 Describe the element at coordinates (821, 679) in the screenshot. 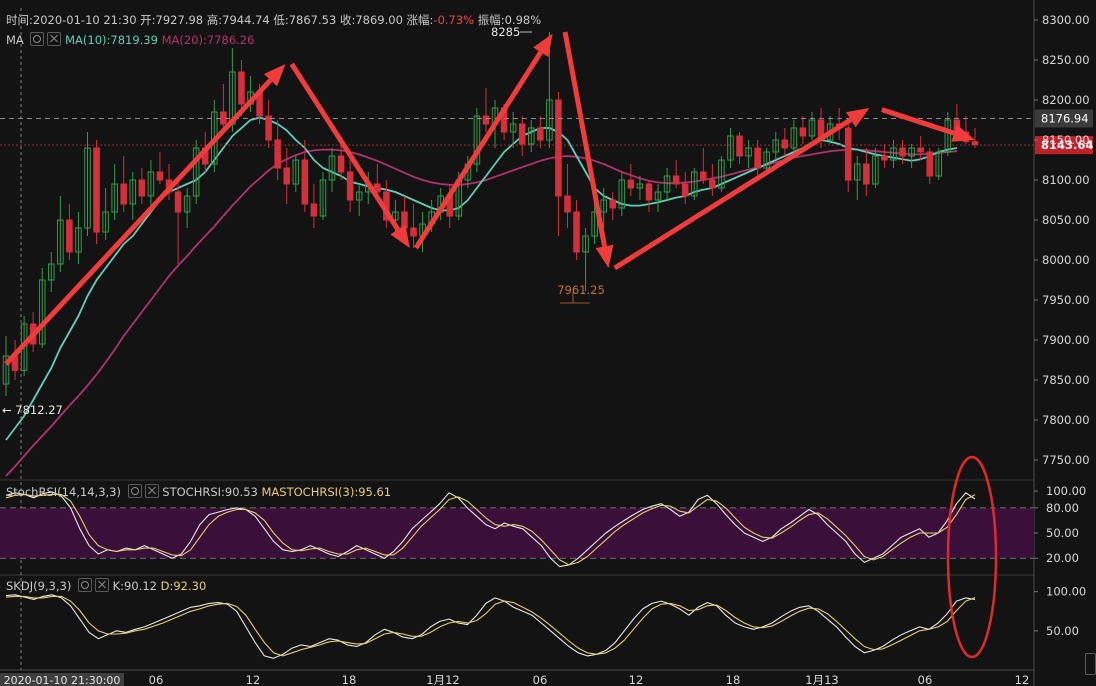

I see `time-tick-label: 1月13` at that location.